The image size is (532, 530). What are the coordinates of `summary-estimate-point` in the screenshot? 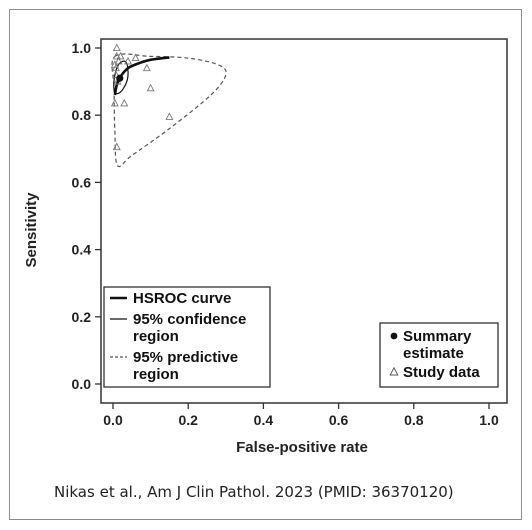 It's located at (120, 78).